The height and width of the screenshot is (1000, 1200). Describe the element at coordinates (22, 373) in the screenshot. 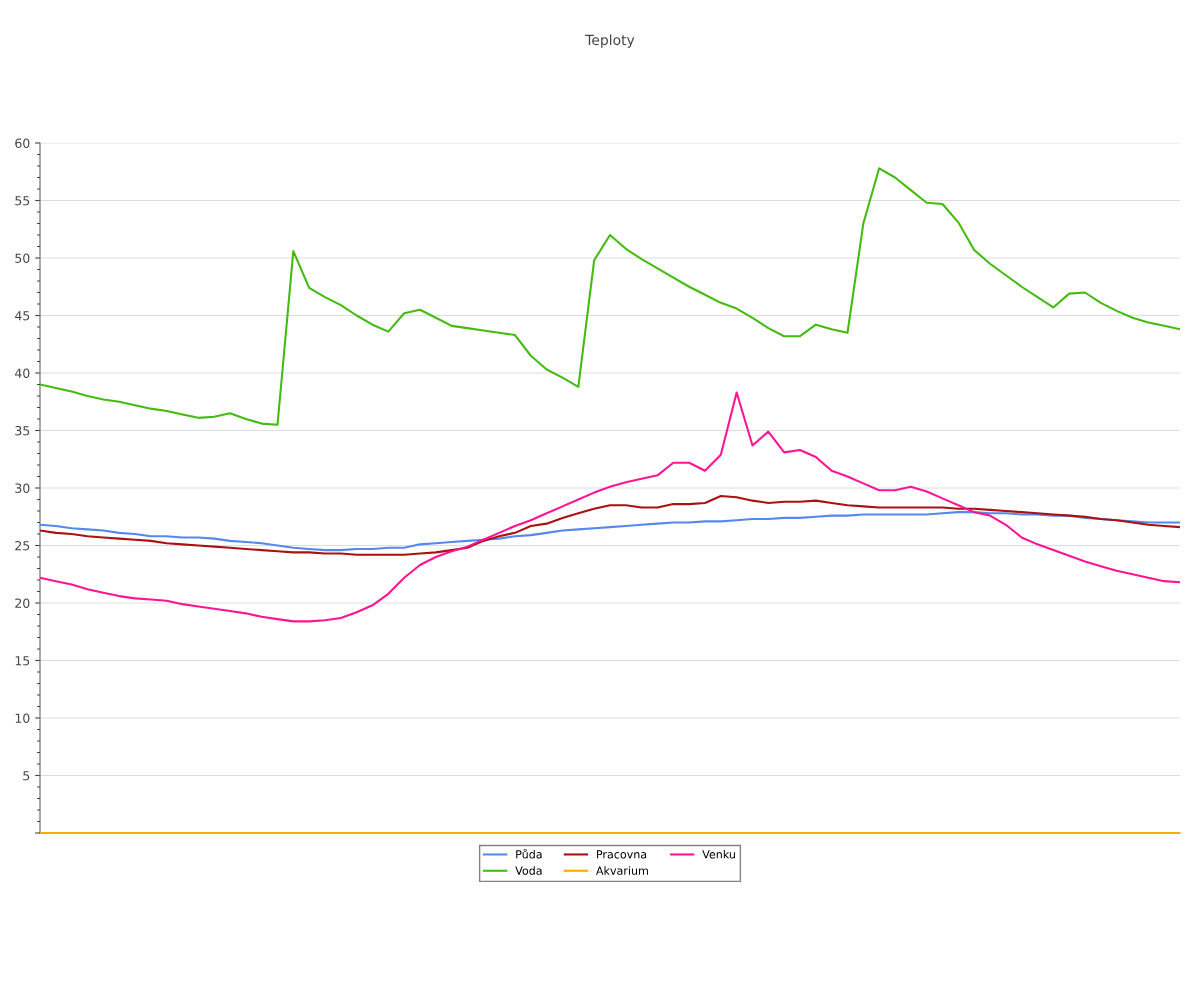

I see `y-tick-label: 40` at that location.